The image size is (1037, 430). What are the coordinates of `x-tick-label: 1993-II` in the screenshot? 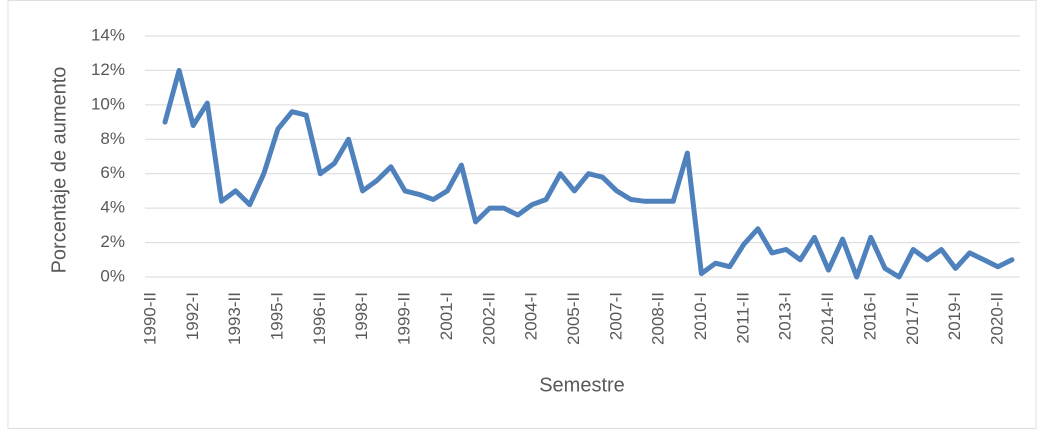 It's located at (234, 318).